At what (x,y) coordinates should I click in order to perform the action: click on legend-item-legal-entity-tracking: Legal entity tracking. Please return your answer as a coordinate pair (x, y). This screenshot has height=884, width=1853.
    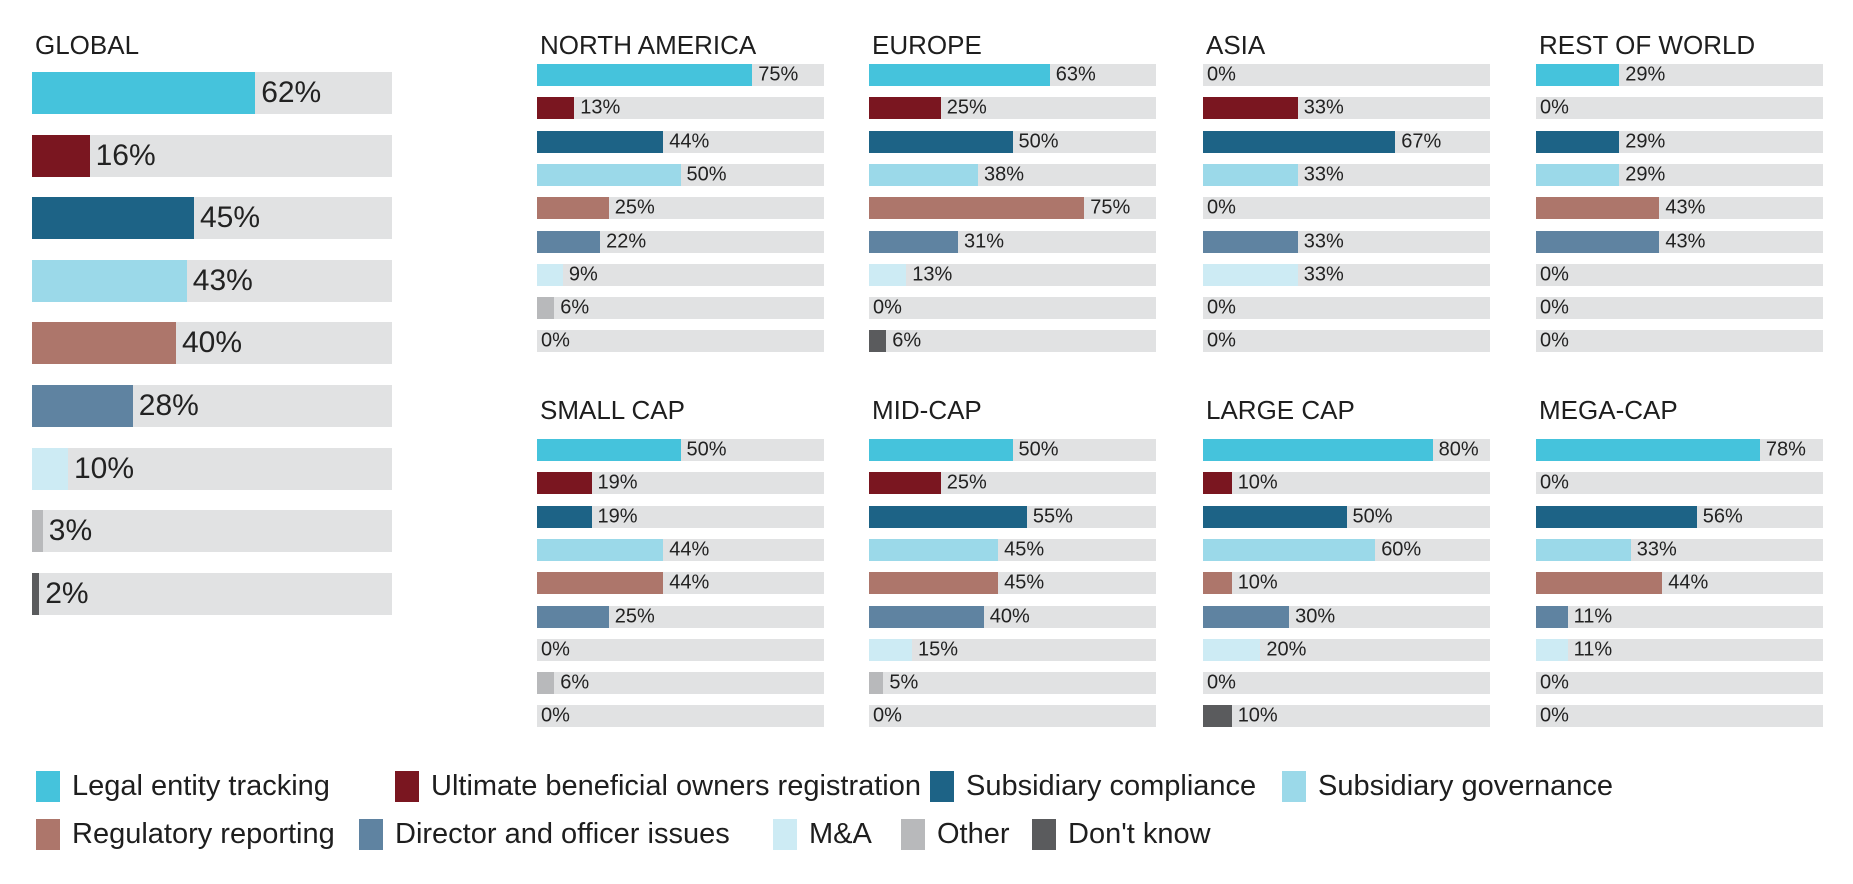
    Looking at the image, I should click on (183, 786).